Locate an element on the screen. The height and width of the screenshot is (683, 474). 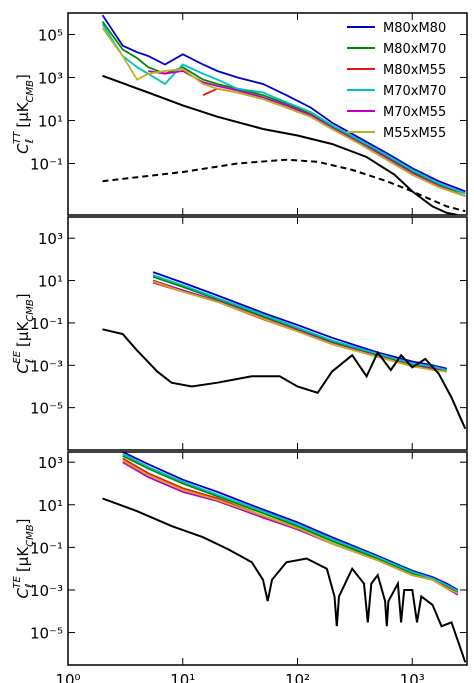
x-tick-label: 10¹ is located at coordinates (182, 677).